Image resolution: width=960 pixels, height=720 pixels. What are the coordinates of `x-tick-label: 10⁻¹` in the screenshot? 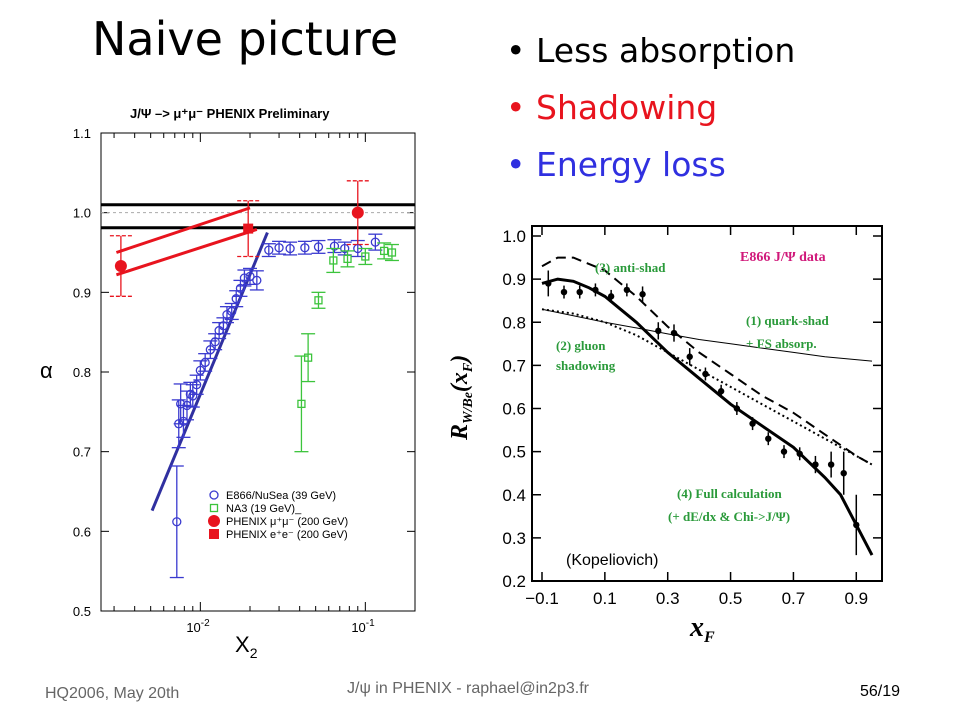 It's located at (363, 626).